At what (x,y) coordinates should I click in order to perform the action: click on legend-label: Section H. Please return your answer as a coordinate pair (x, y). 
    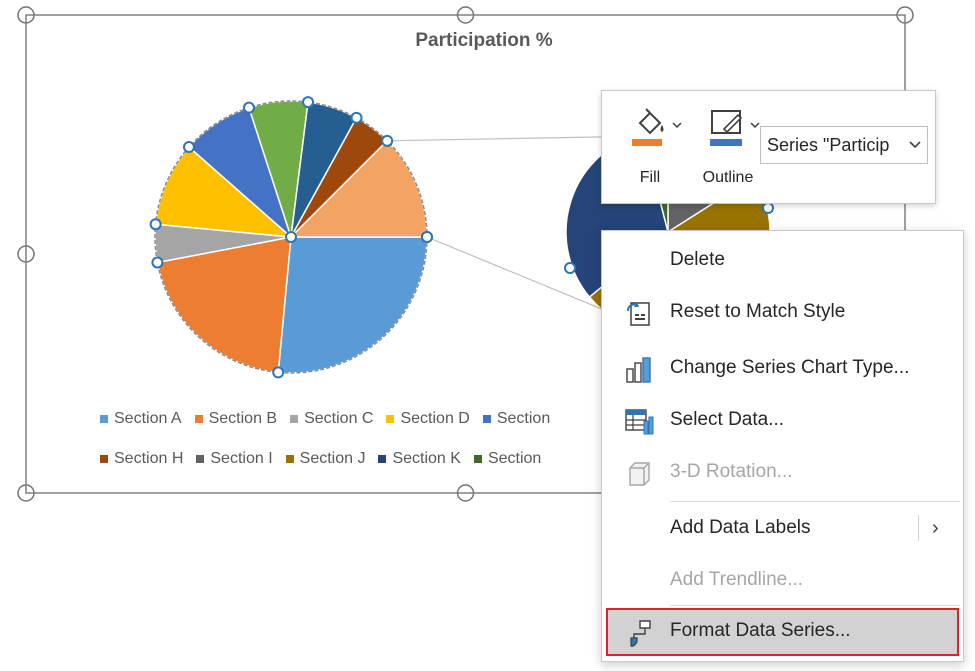
    Looking at the image, I should click on (149, 458).